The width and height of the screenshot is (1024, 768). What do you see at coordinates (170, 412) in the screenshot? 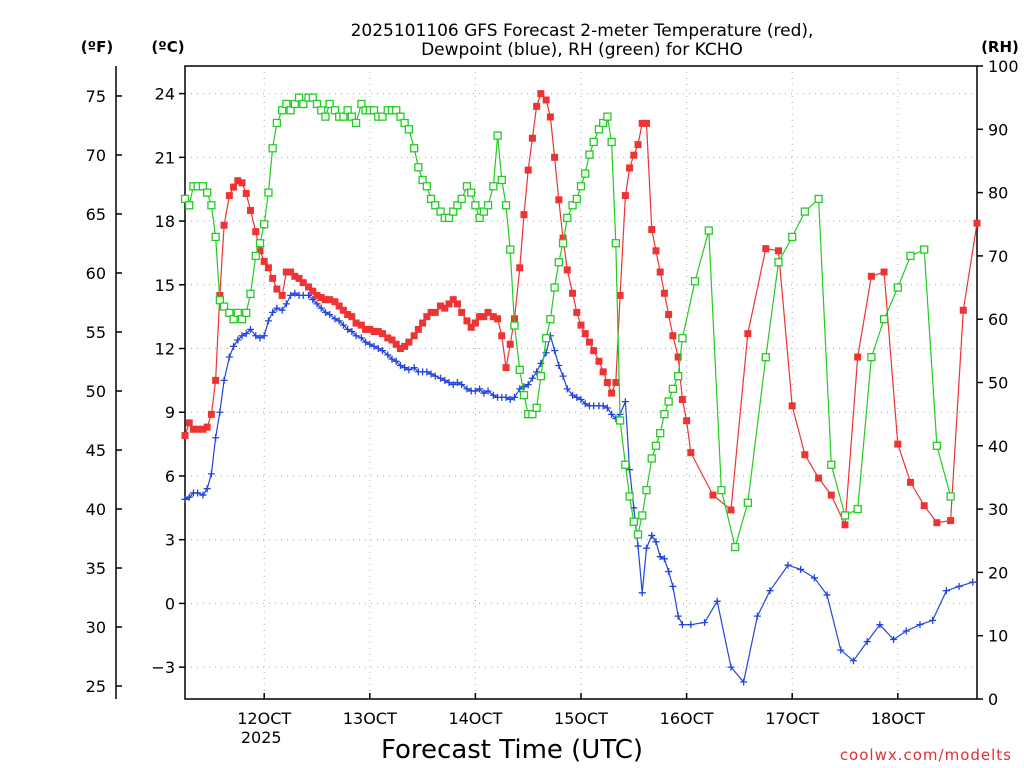
I see `celsius-tick-label: 9` at bounding box center [170, 412].